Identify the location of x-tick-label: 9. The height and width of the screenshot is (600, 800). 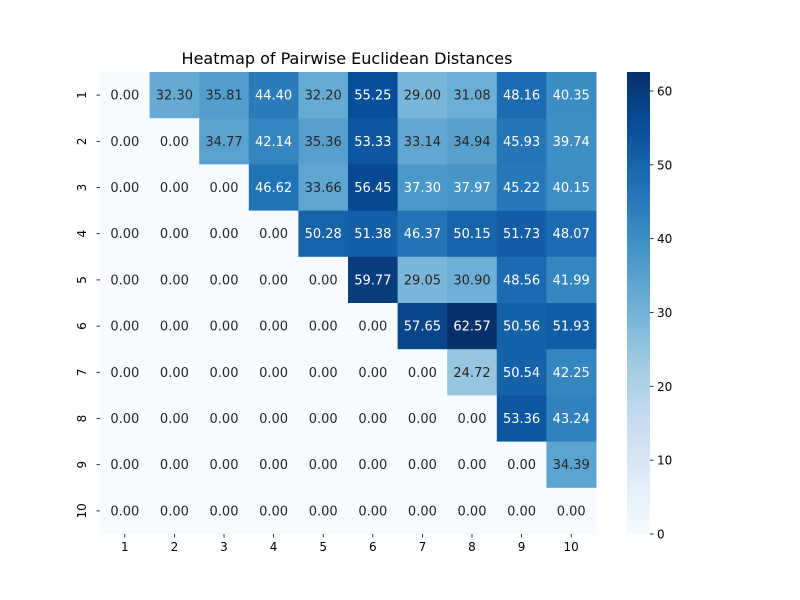
(522, 547).